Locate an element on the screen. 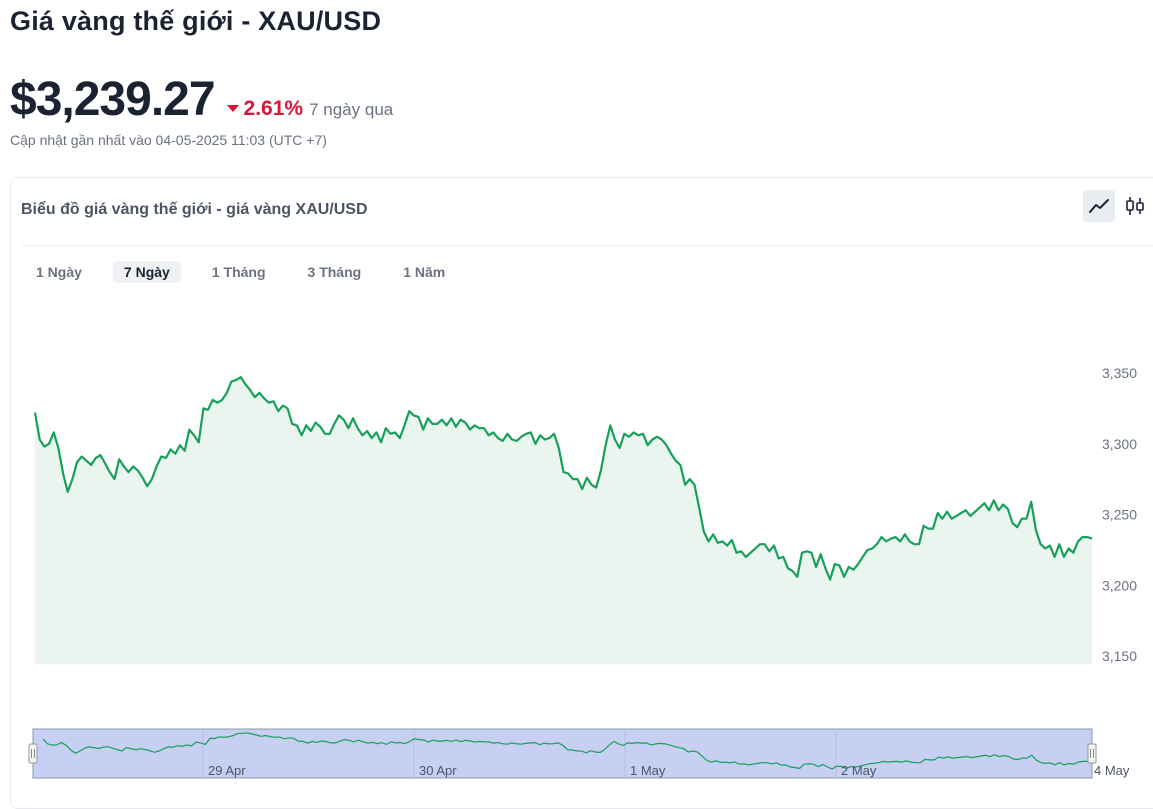 The width and height of the screenshot is (1153, 809). navigator-date-label: 2 May is located at coordinates (859, 770).